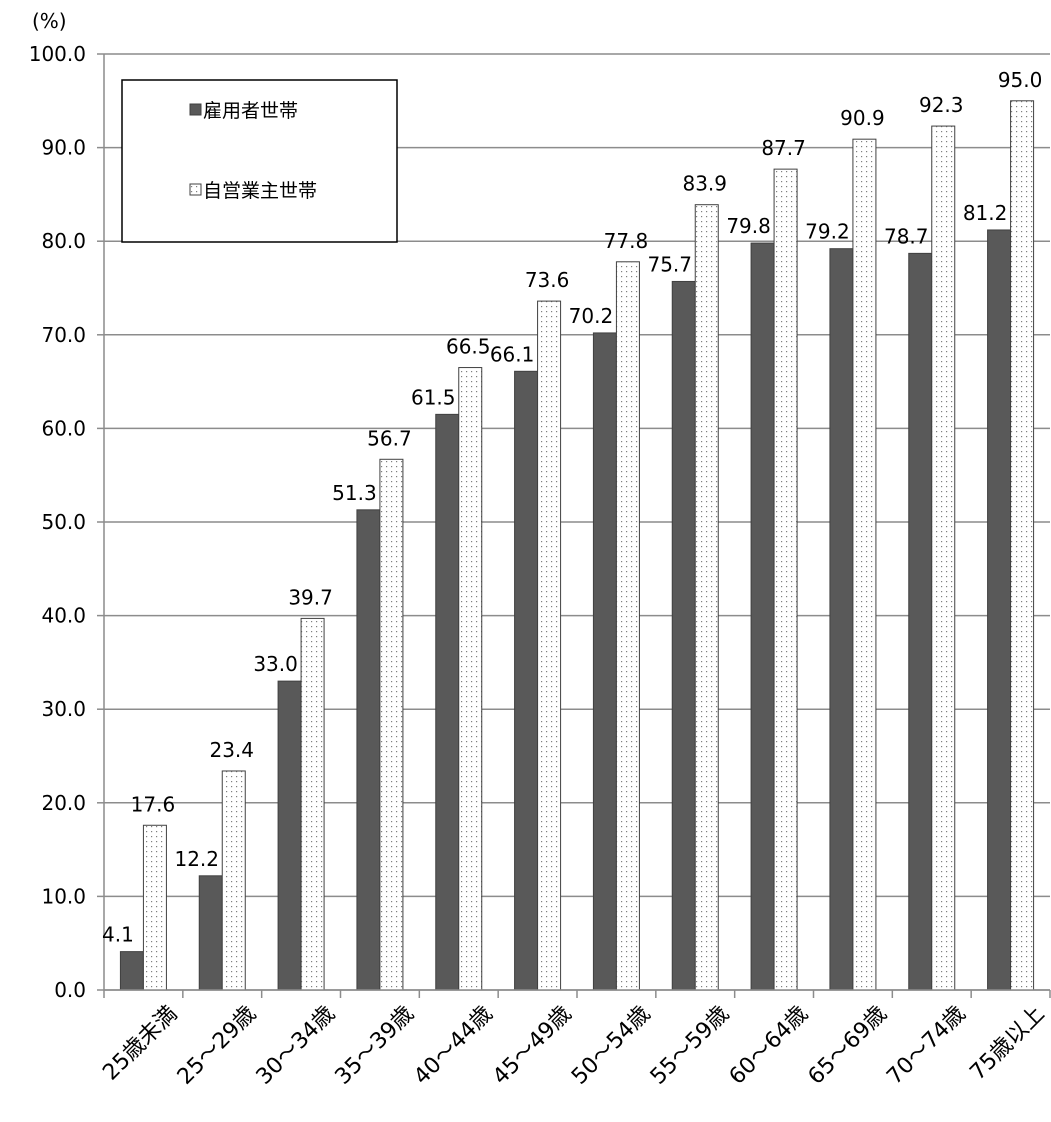  Describe the element at coordinates (468, 347) in the screenshot. I see `data-label-self-employed-household: 66.5` at that location.